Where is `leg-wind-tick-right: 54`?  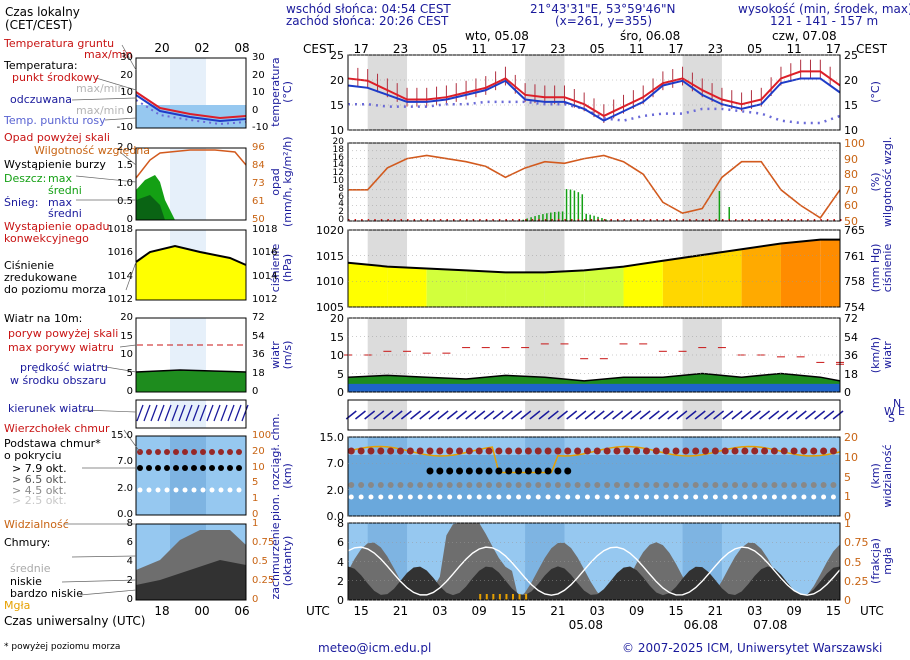 leg-wind-tick-right: 54 is located at coordinates (258, 336).